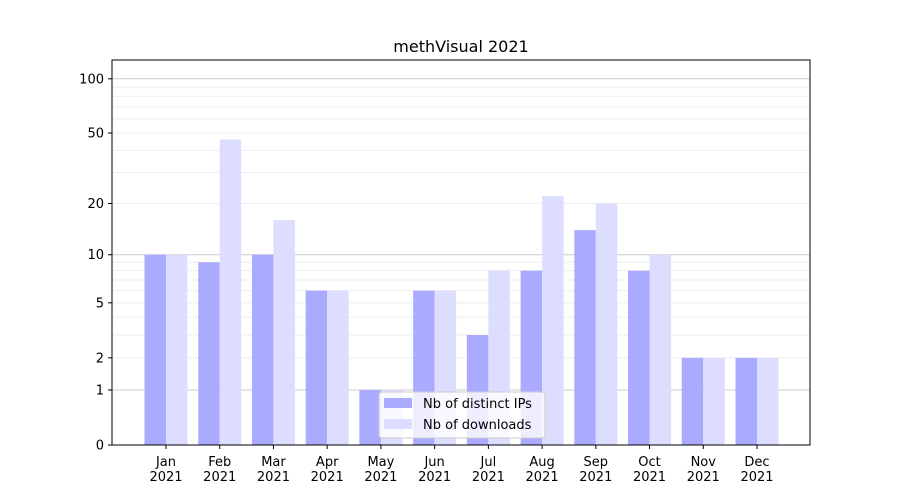 This screenshot has width=900, height=504. What do you see at coordinates (398, 424) in the screenshot?
I see `legend-swatch-downloads` at bounding box center [398, 424].